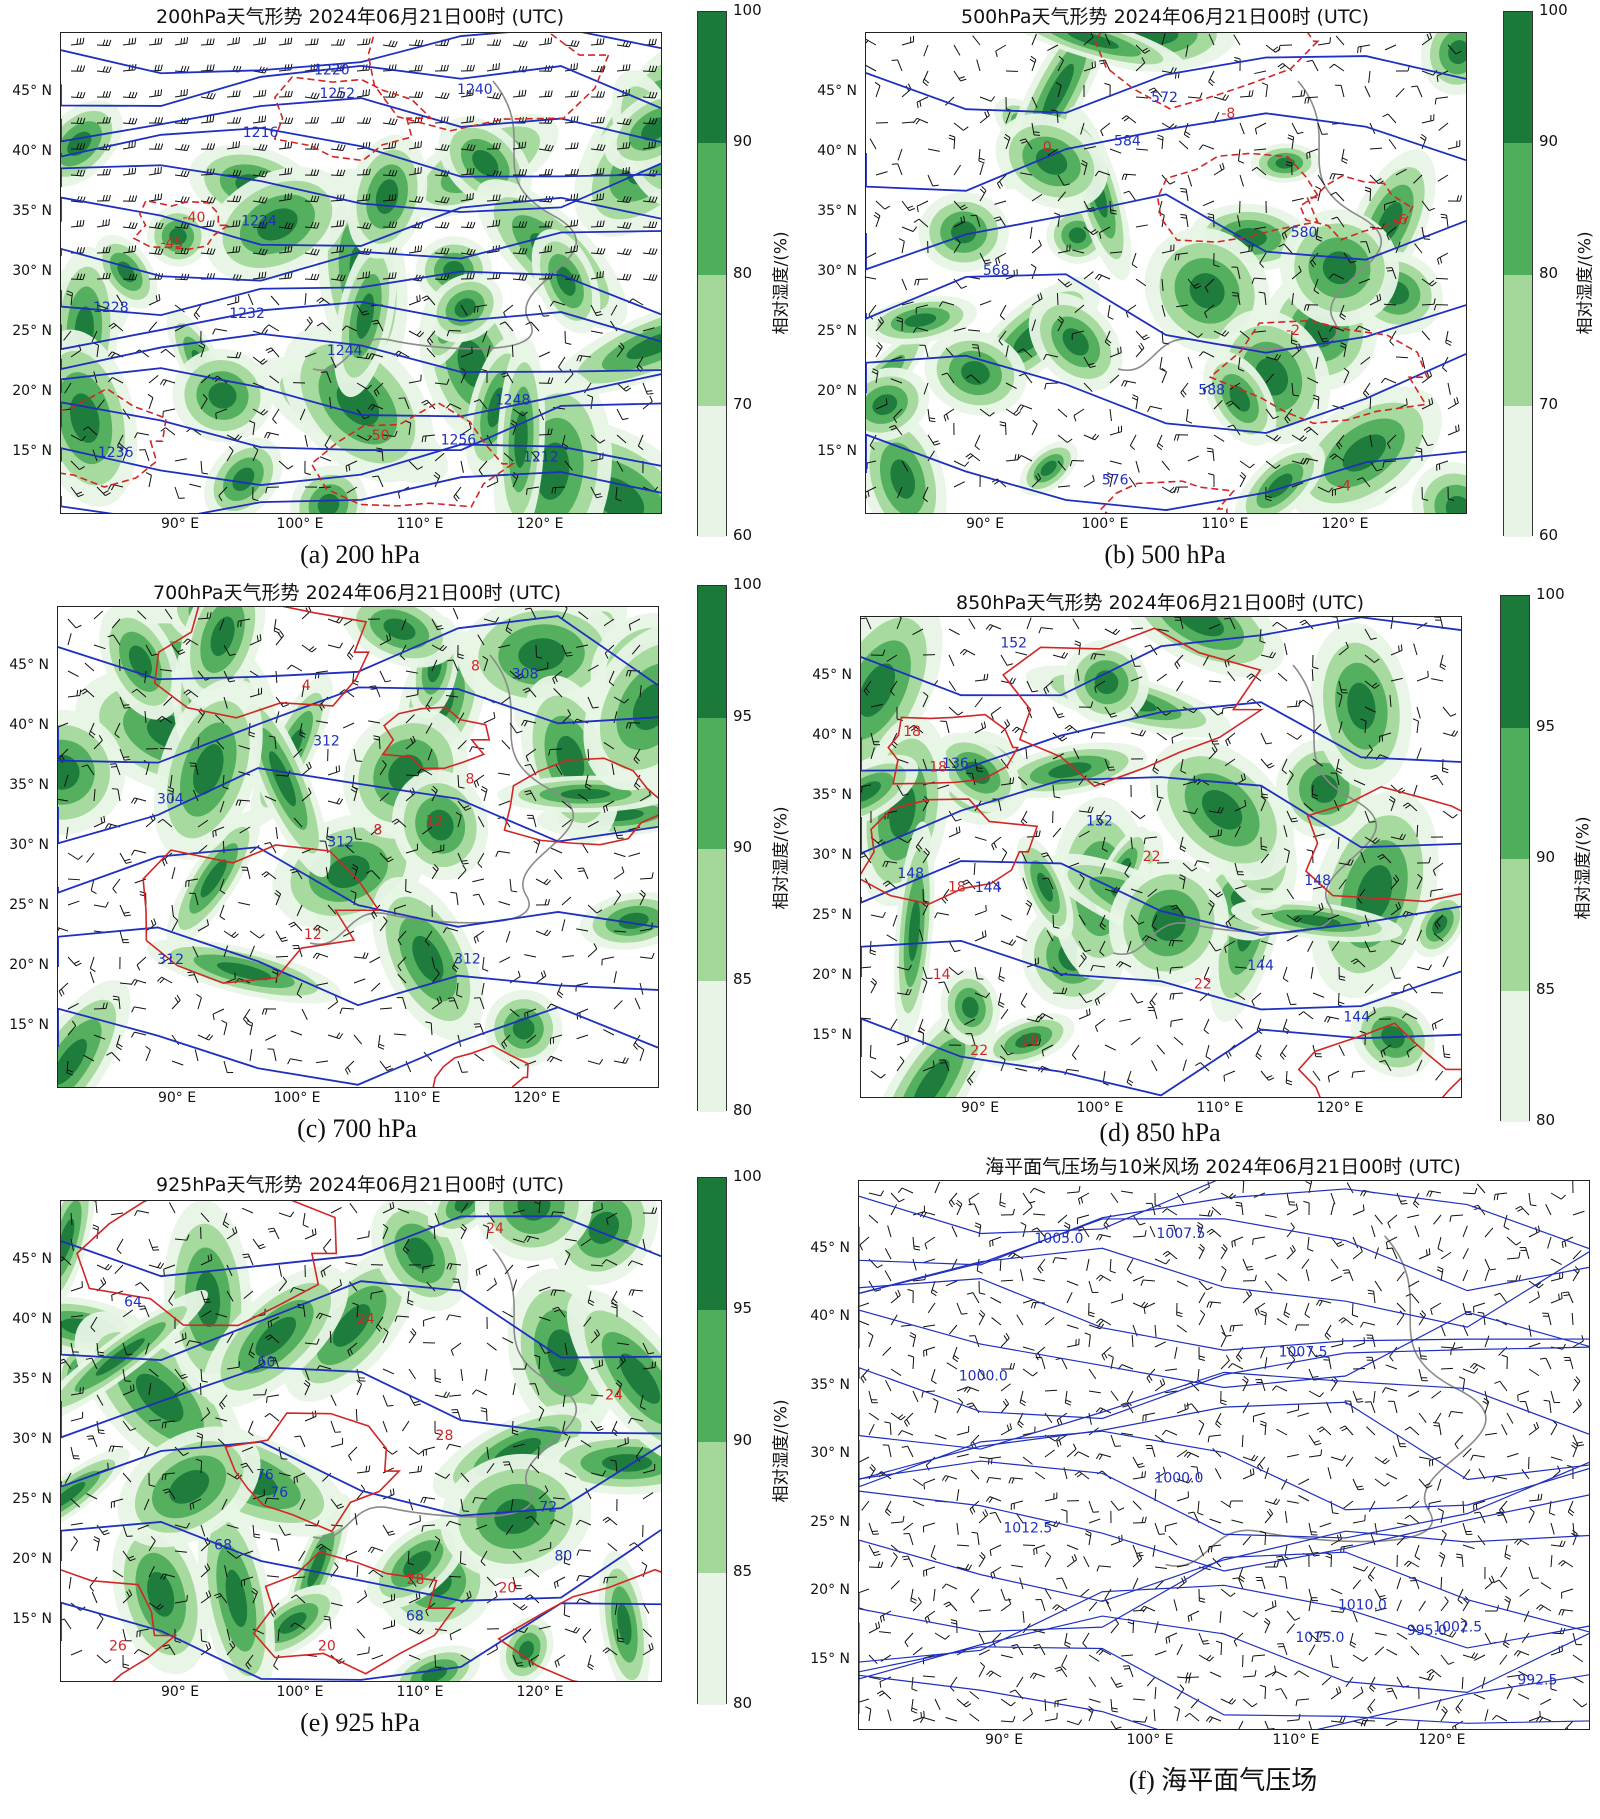 The width and height of the screenshot is (1600, 1819). Describe the element at coordinates (955, 764) in the screenshot. I see `height-contour-label: 136` at that location.